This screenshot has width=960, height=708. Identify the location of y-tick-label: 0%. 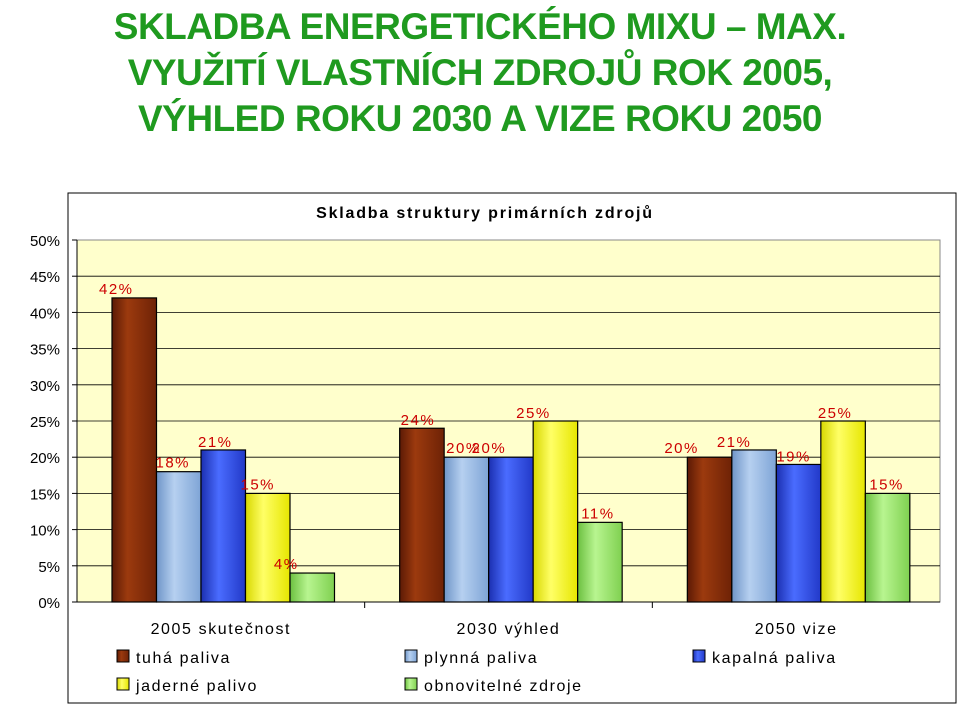
(49, 603).